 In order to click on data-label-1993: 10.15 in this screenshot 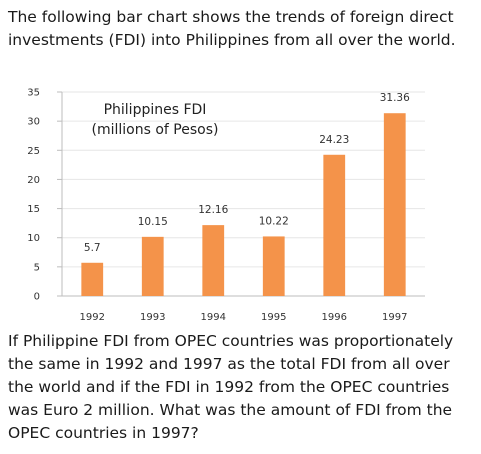, I will do `click(153, 222)`.